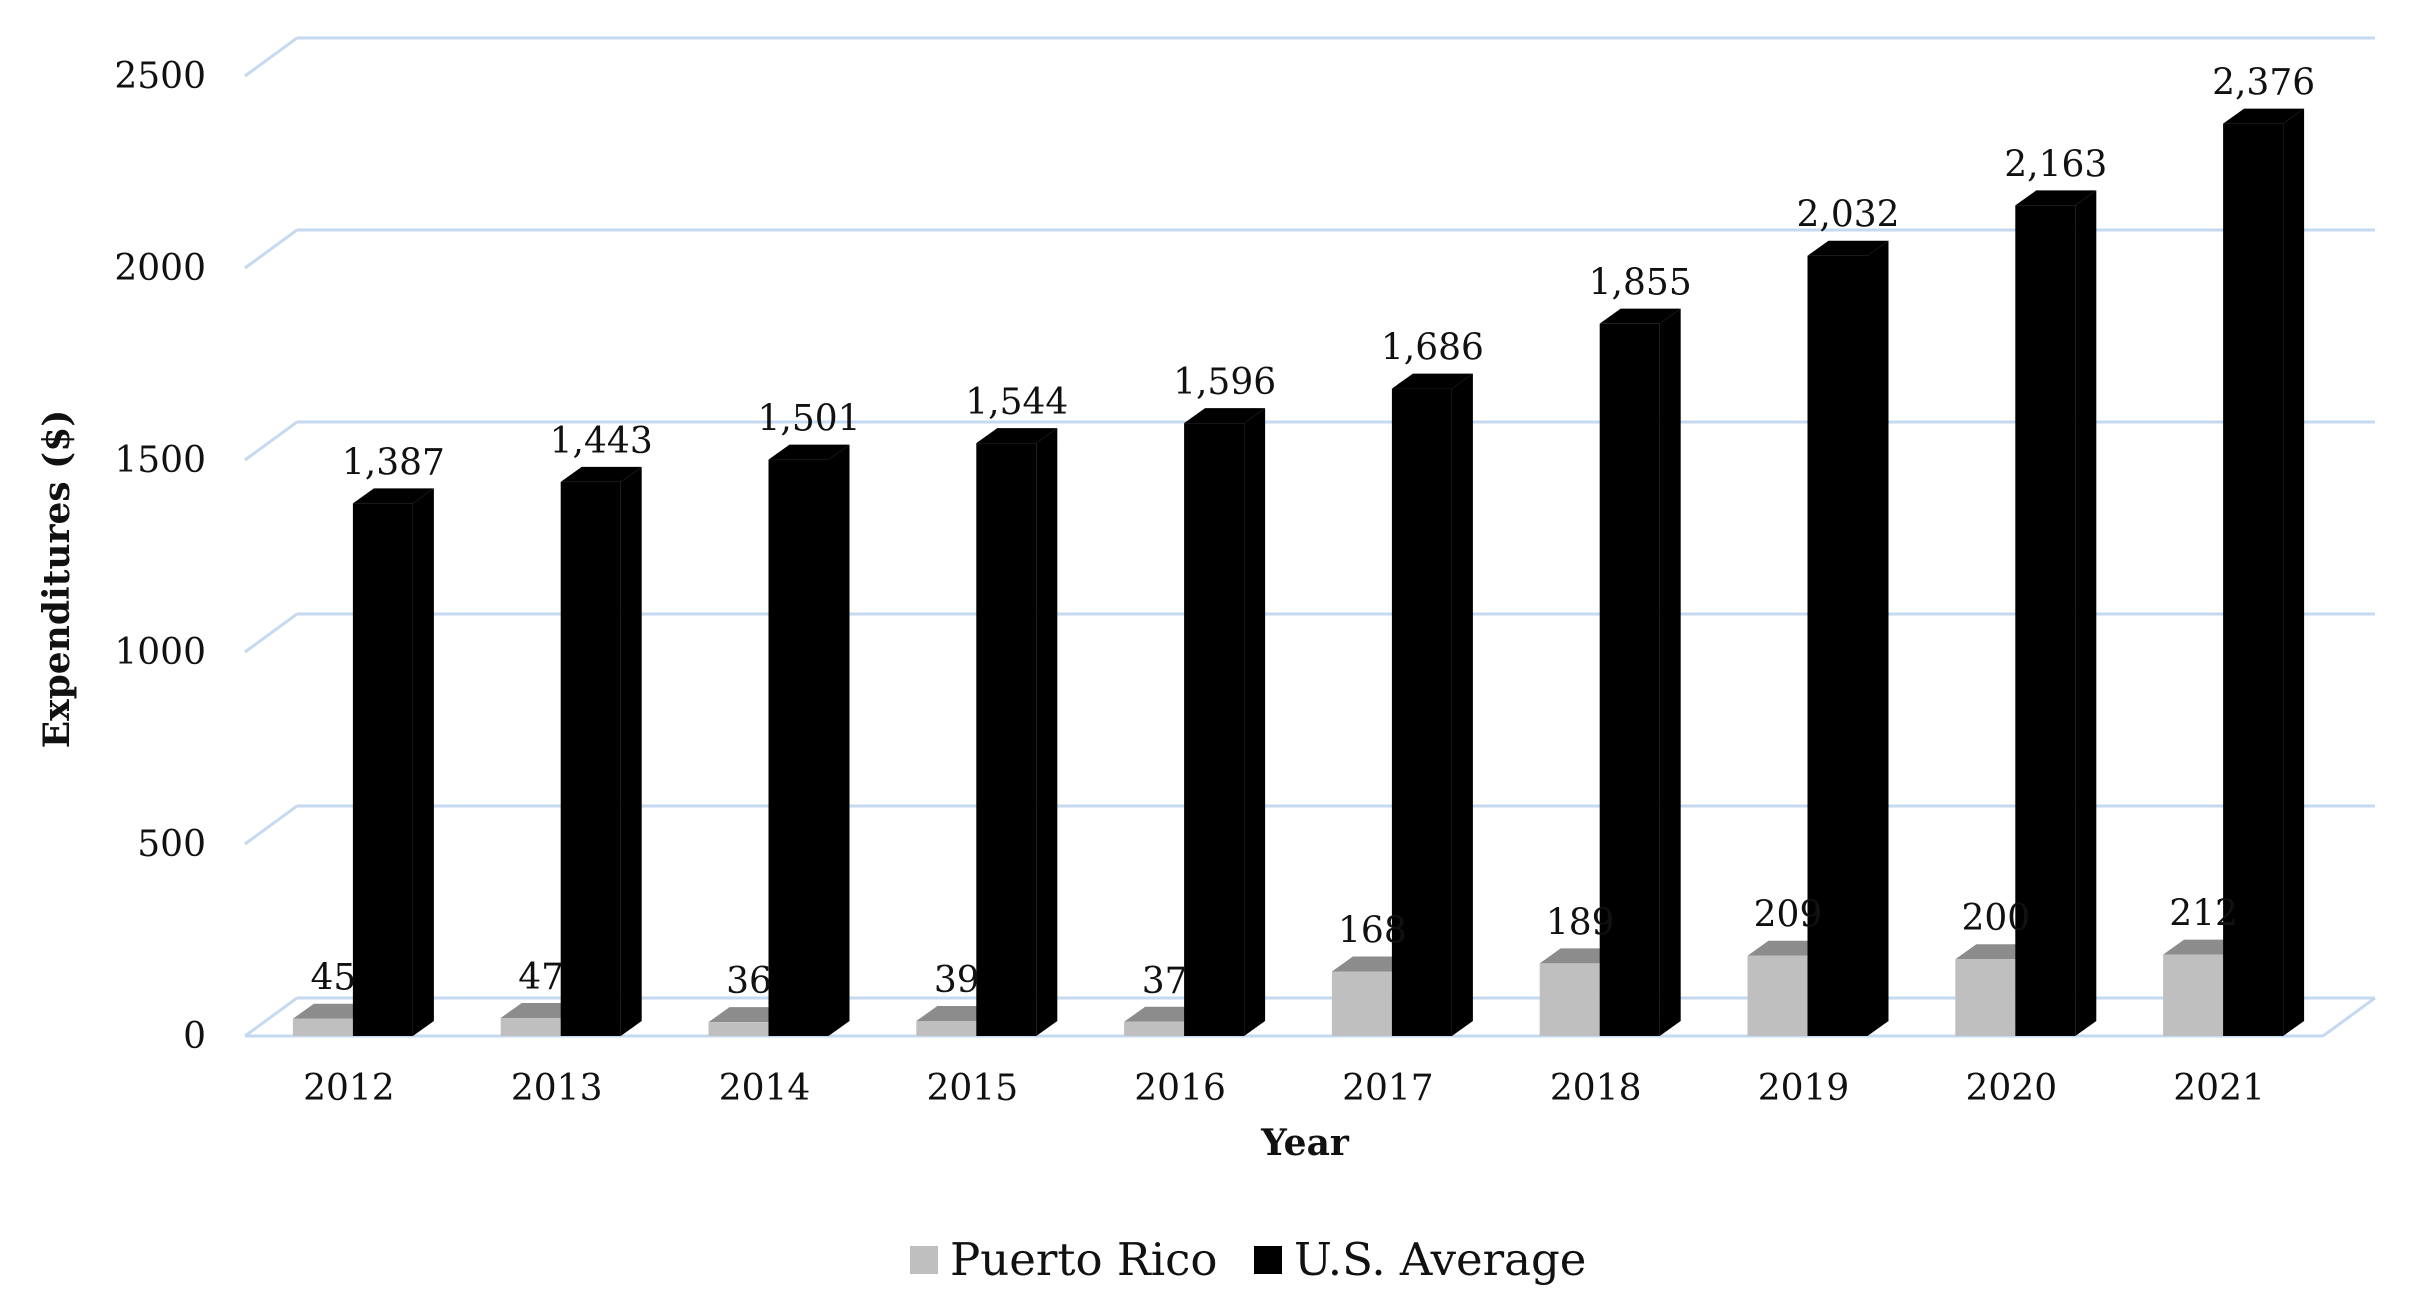 The image size is (2432, 1293). I want to click on bar-puerto-rico-2019, so click(1777, 995).